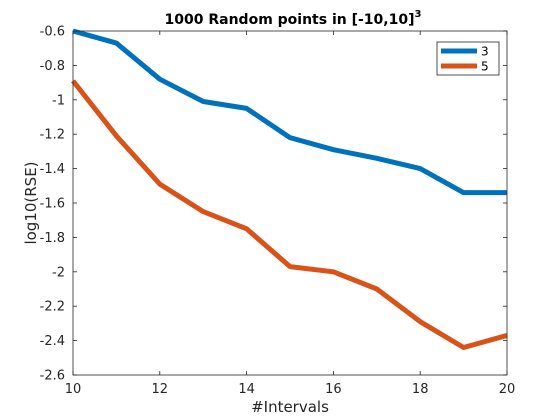 The image size is (560, 420). What do you see at coordinates (333, 389) in the screenshot?
I see `x-tick-label: 16` at bounding box center [333, 389].